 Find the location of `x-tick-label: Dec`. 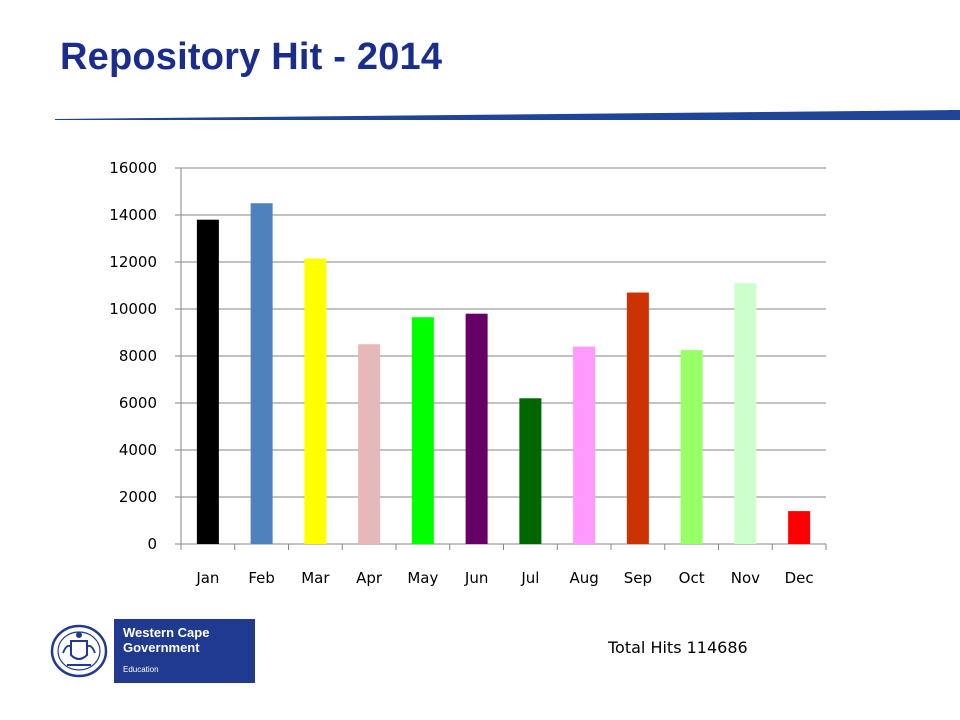

x-tick-label: Dec is located at coordinates (799, 578).